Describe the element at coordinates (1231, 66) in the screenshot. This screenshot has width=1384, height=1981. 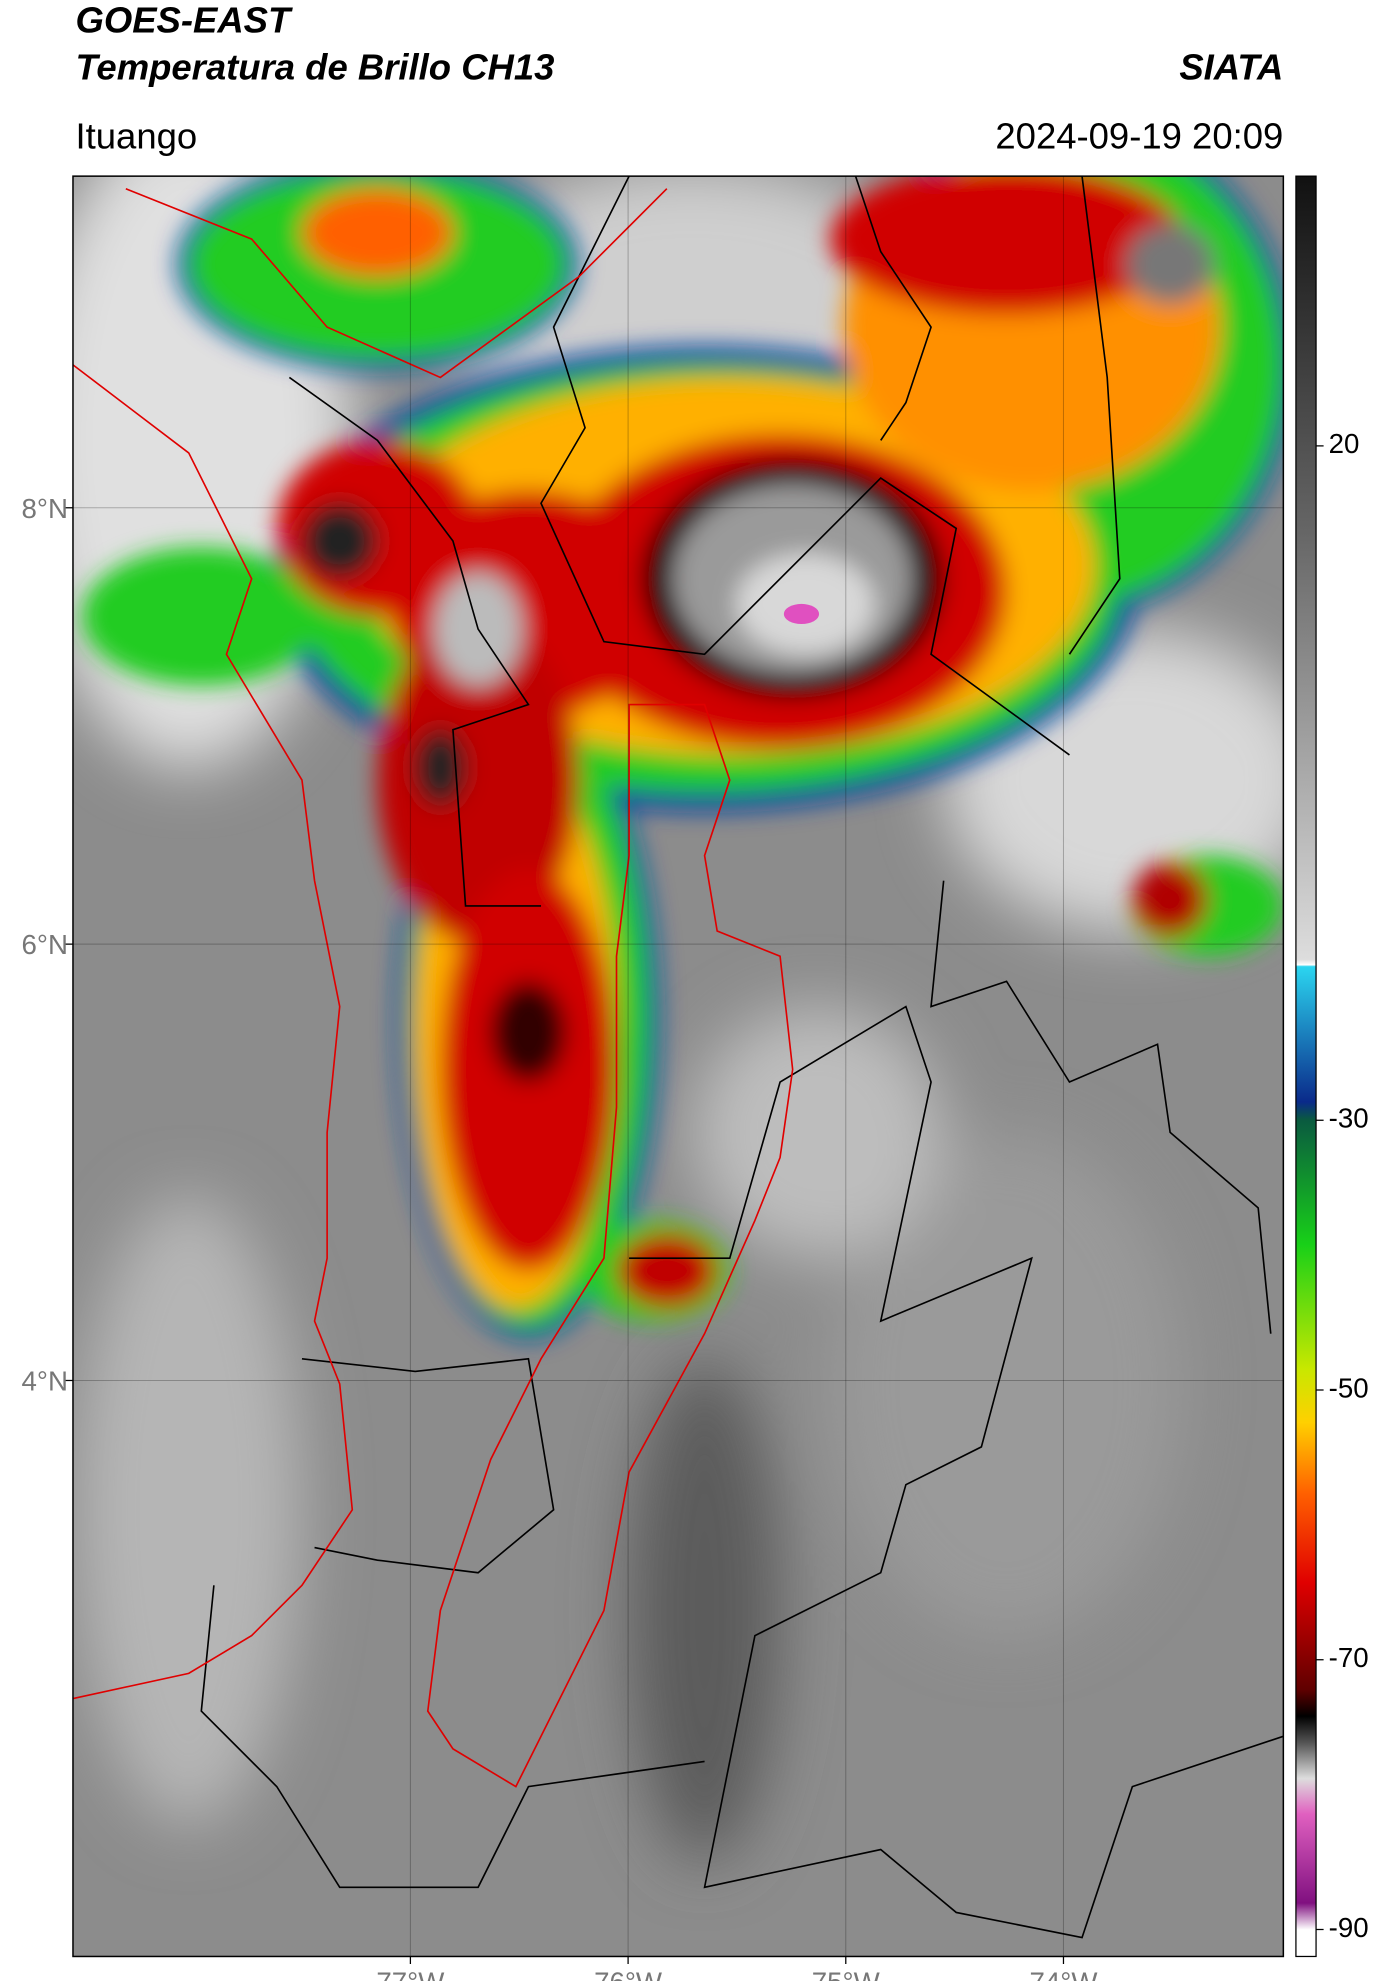
I see `source: SIATA` at that location.